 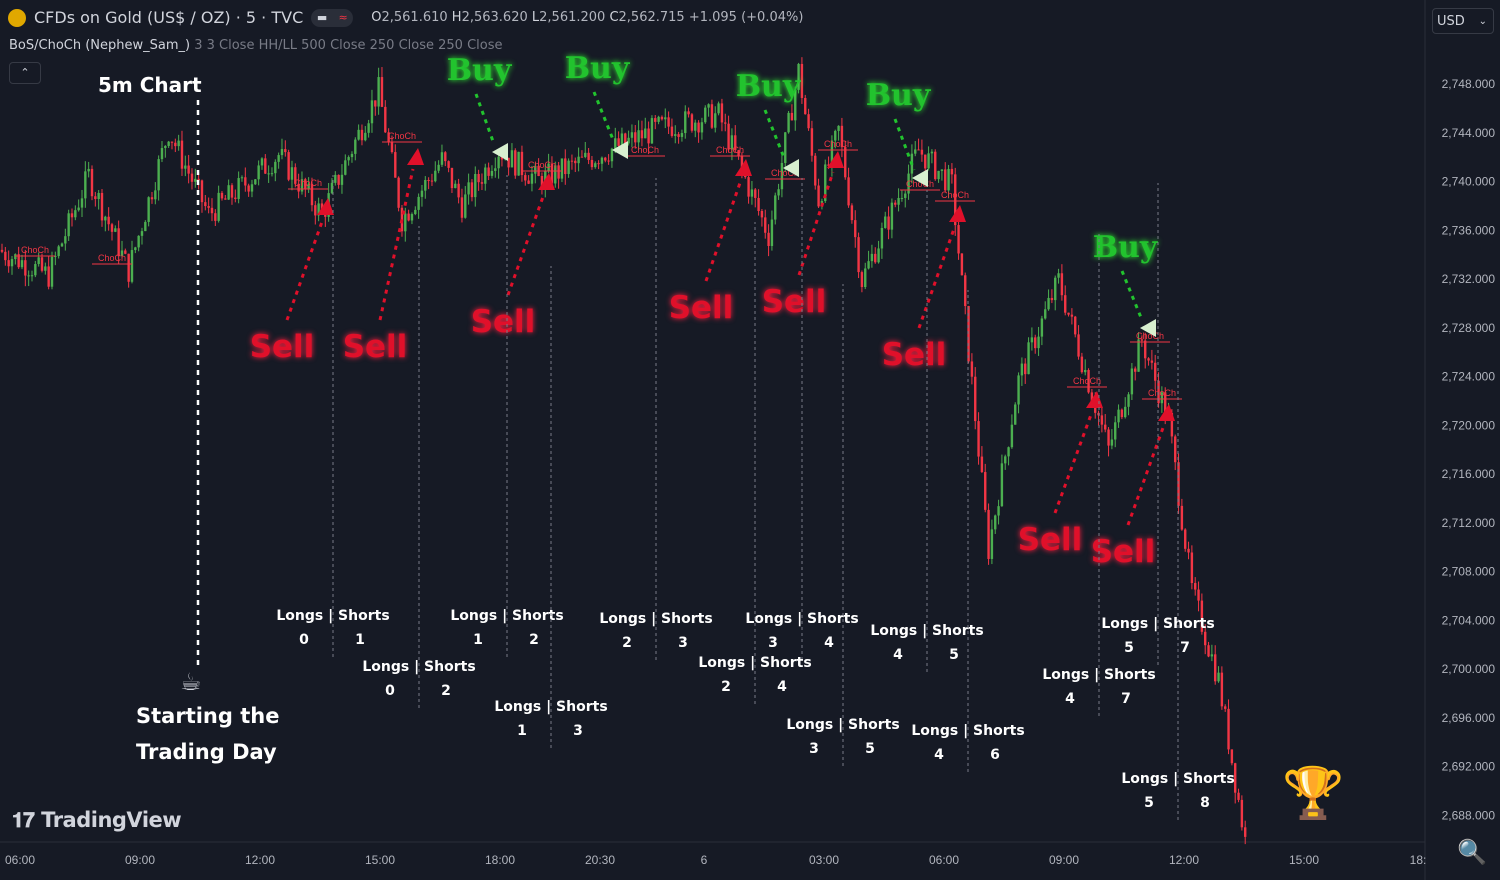 What do you see at coordinates (1469, 718) in the screenshot?
I see `y-tick-label: 2,696.000` at bounding box center [1469, 718].